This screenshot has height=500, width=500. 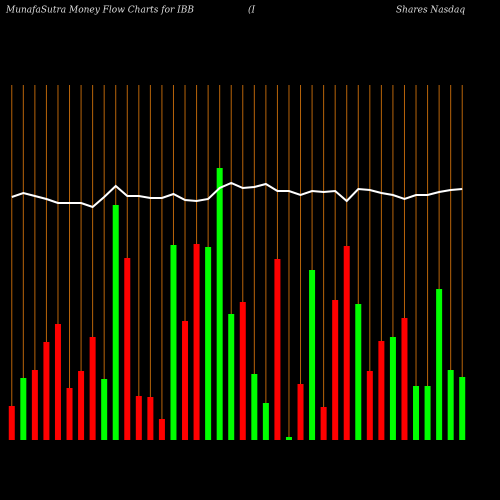 What do you see at coordinates (252, 10) in the screenshot?
I see `annotation: (I` at bounding box center [252, 10].